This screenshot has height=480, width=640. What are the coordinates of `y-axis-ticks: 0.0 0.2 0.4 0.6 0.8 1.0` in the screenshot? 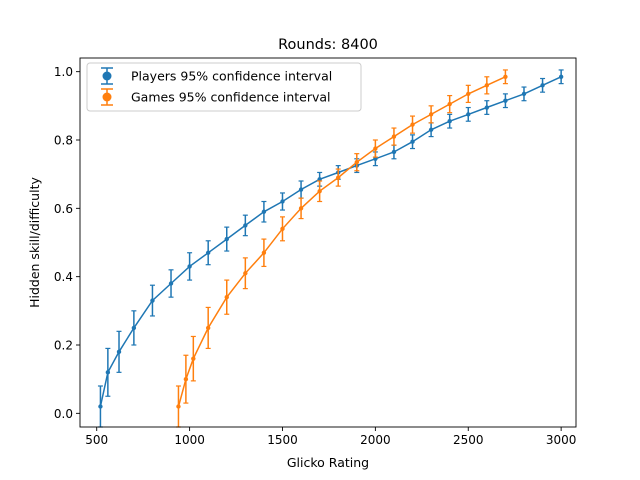 It's located at (67, 243).